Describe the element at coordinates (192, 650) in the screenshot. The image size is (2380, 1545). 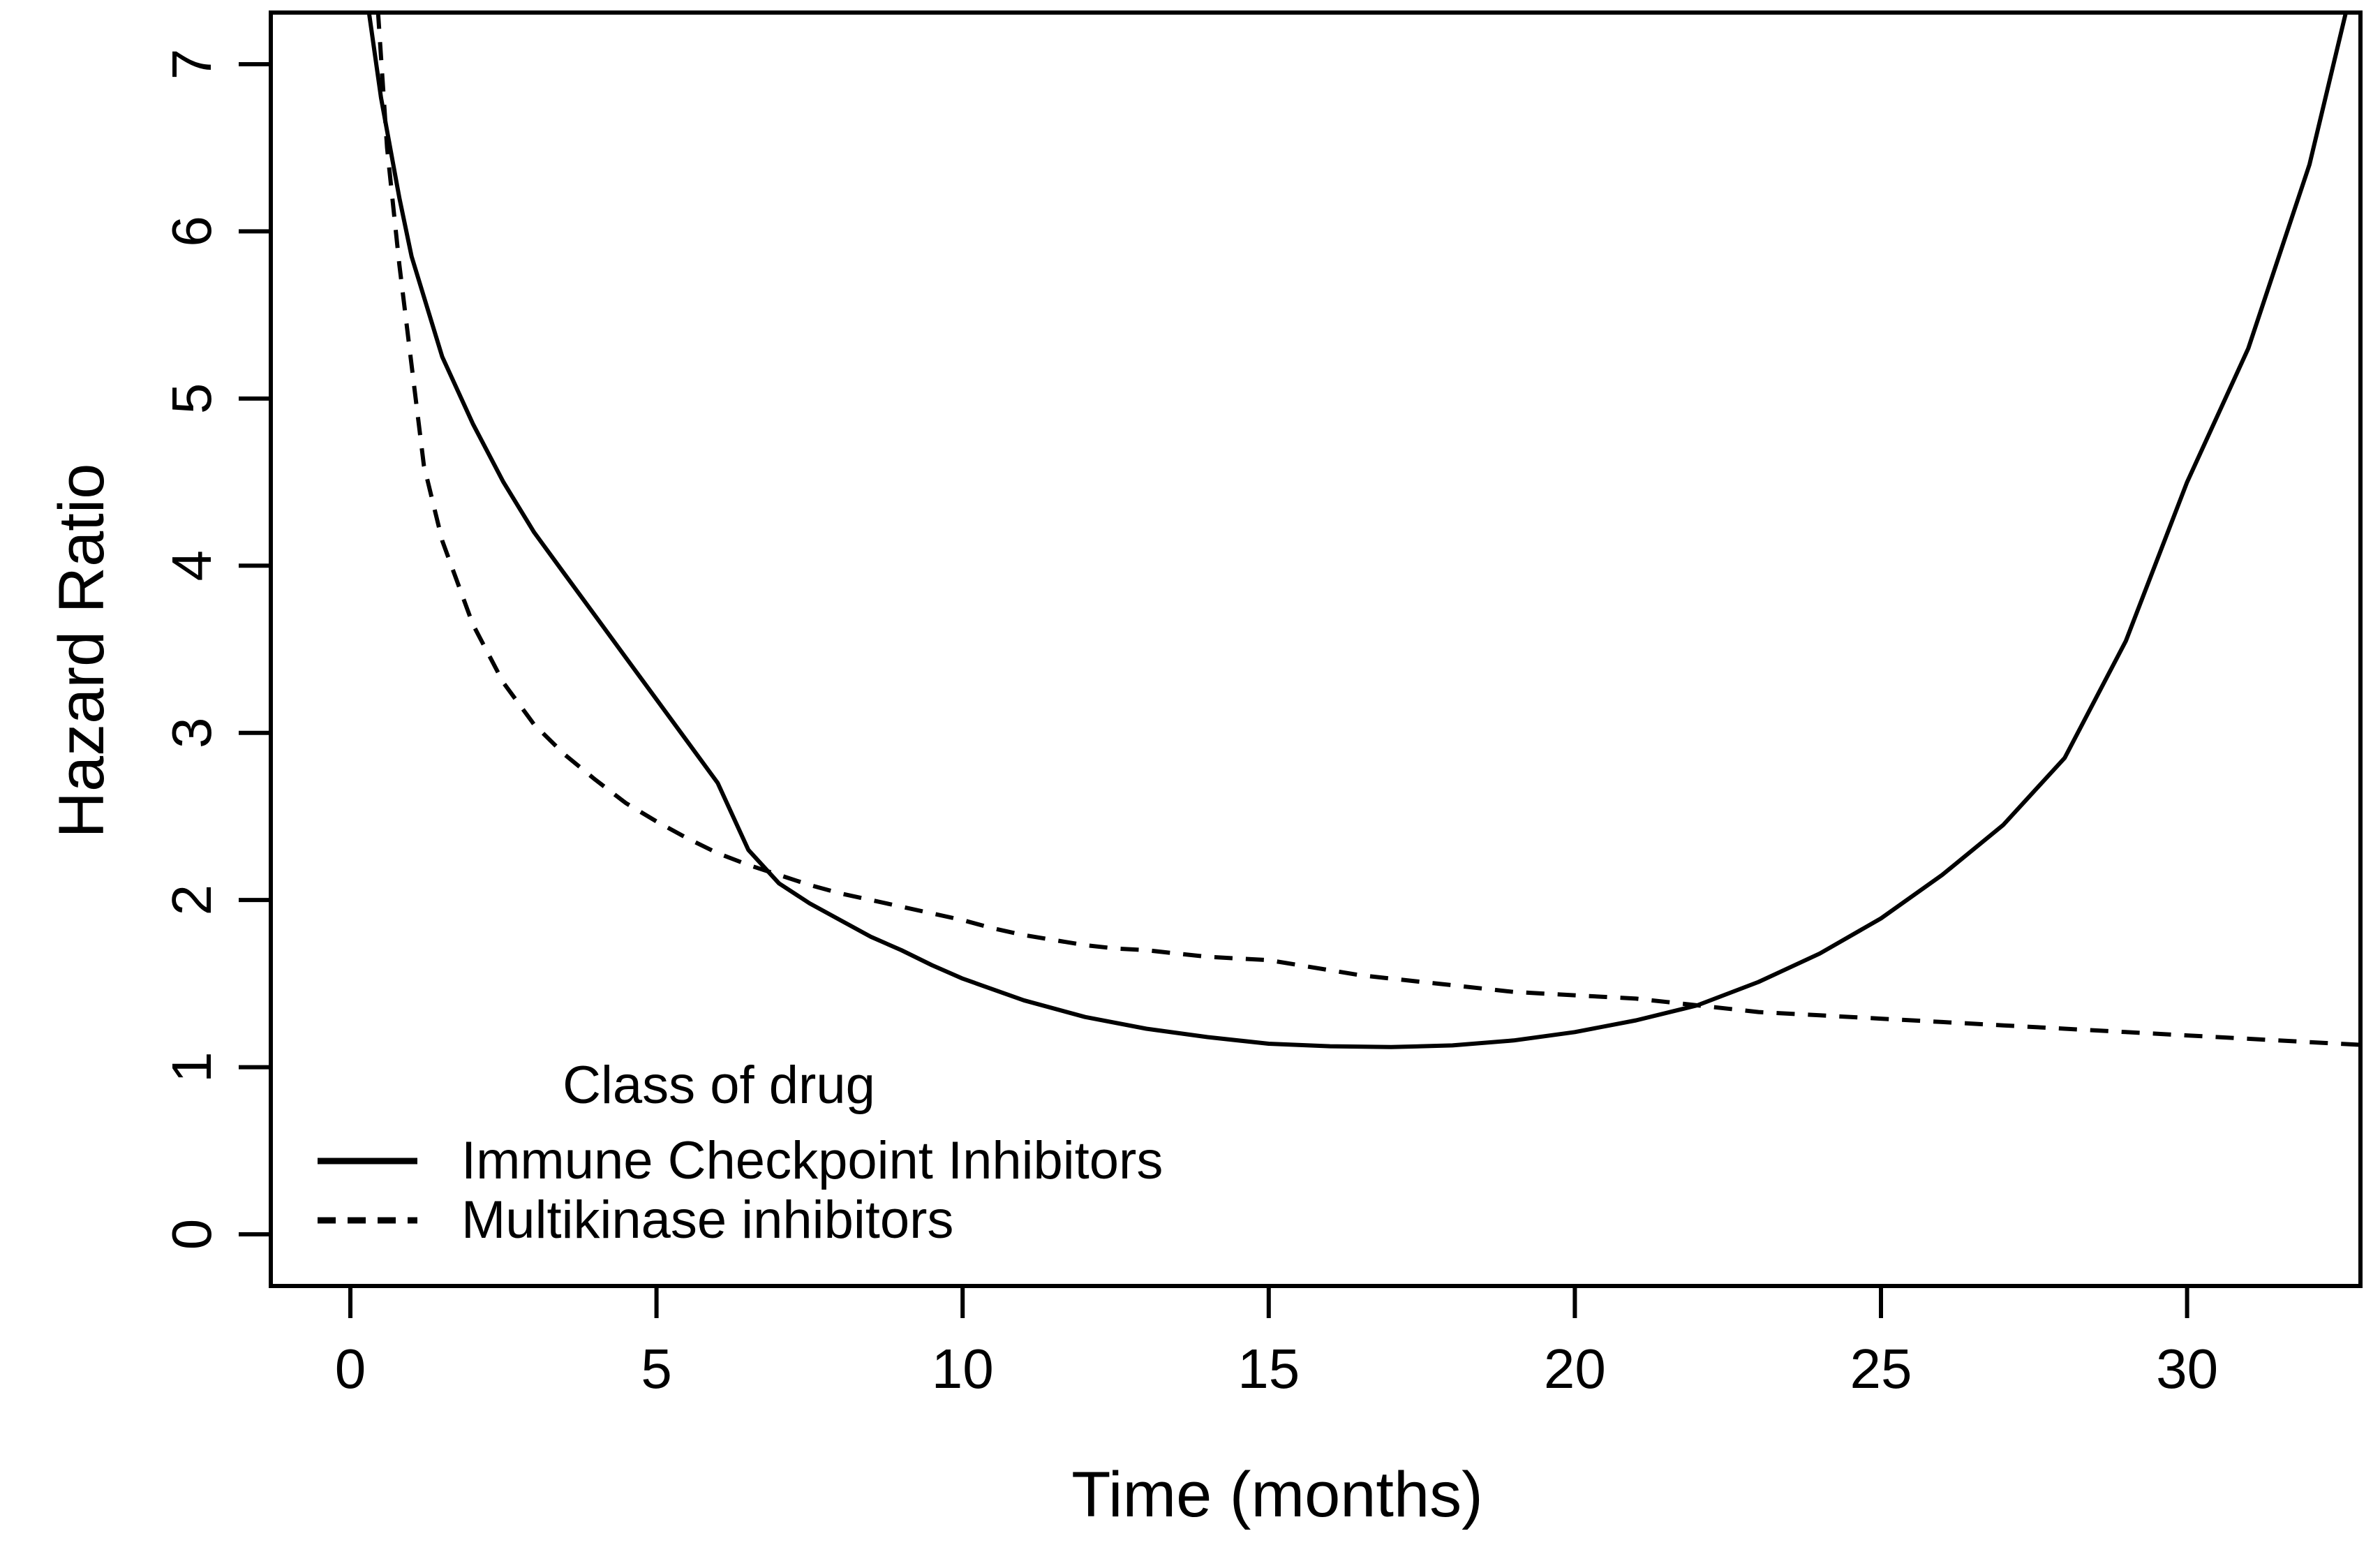
I see `y-axis-tick-labels: 0 1 2 3 4 5 6 7` at that location.